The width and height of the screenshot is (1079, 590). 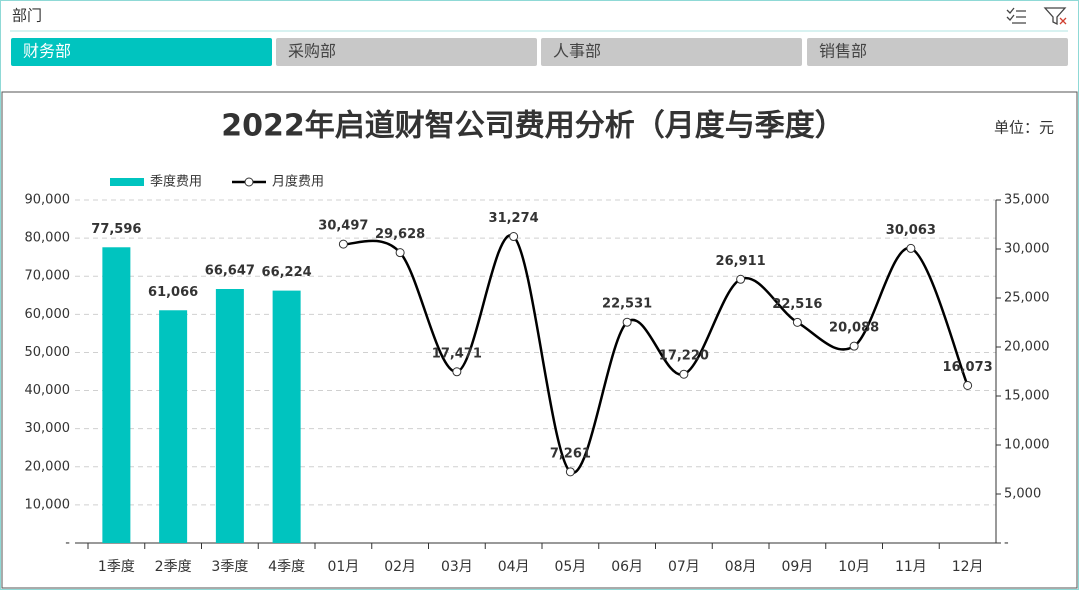 What do you see at coordinates (127, 182) in the screenshot?
I see `legend-swatch` at bounding box center [127, 182].